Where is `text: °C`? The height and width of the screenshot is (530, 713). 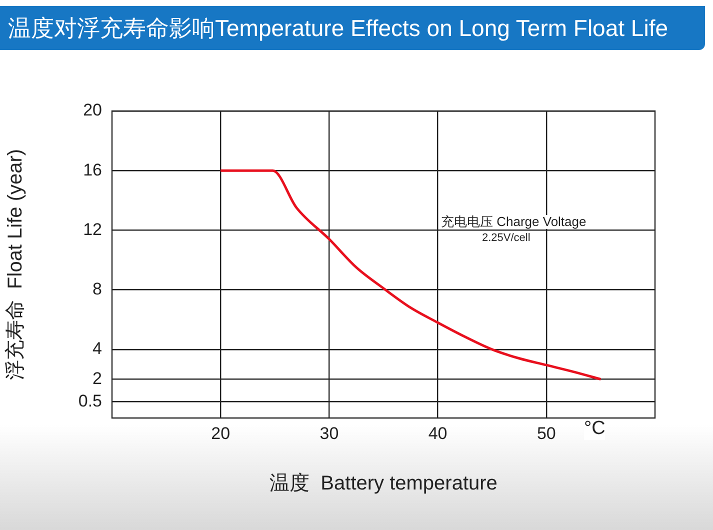 text: °C is located at coordinates (595, 429).